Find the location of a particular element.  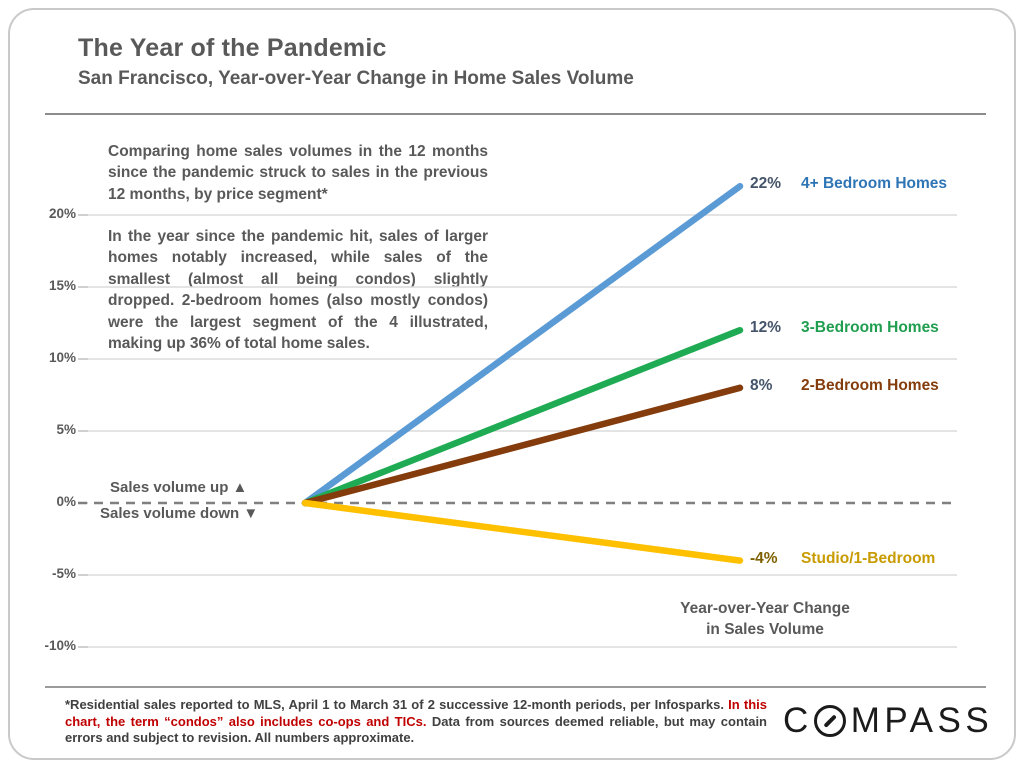

series-name-label: 4+ Bedroom Homes is located at coordinates (874, 184).